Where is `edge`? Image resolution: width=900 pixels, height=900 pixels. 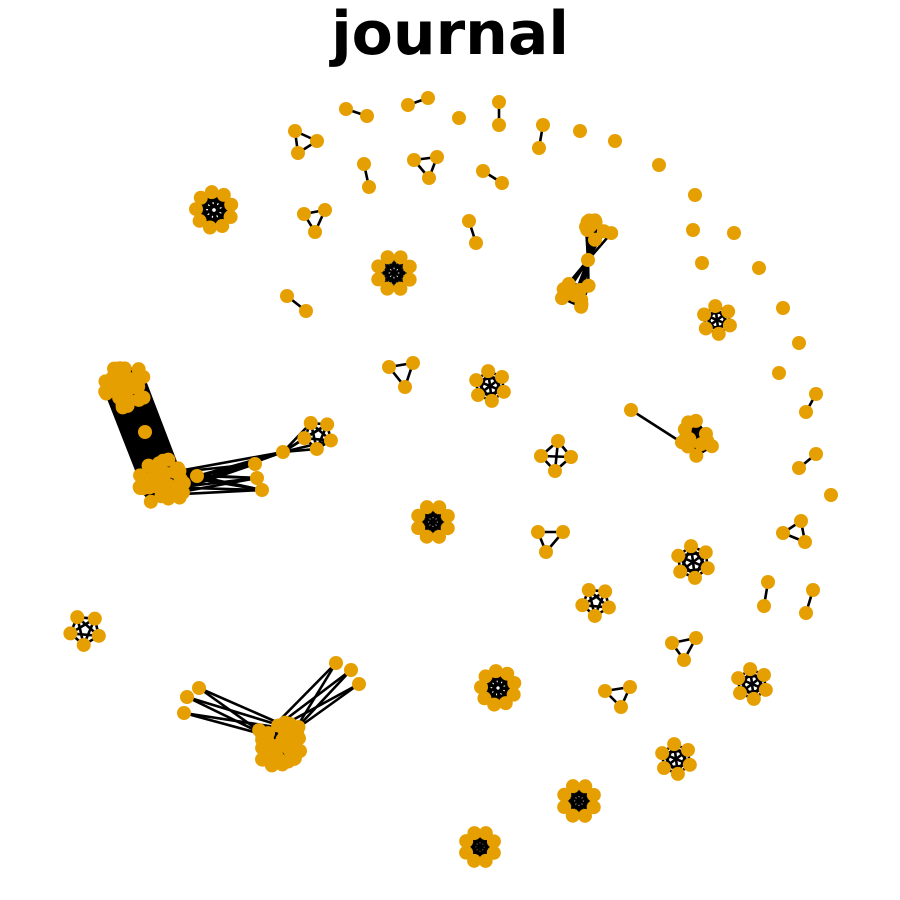 edge is located at coordinates (327, 707).